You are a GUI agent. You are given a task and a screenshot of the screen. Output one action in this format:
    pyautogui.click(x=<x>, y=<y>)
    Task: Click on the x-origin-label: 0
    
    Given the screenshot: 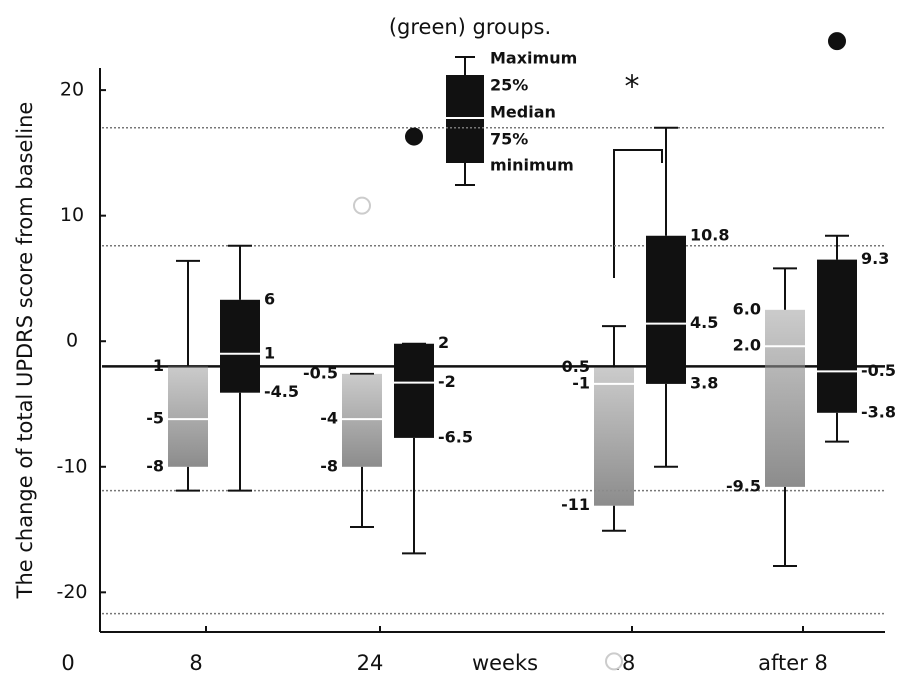 What is the action you would take?
    pyautogui.click(x=67, y=663)
    